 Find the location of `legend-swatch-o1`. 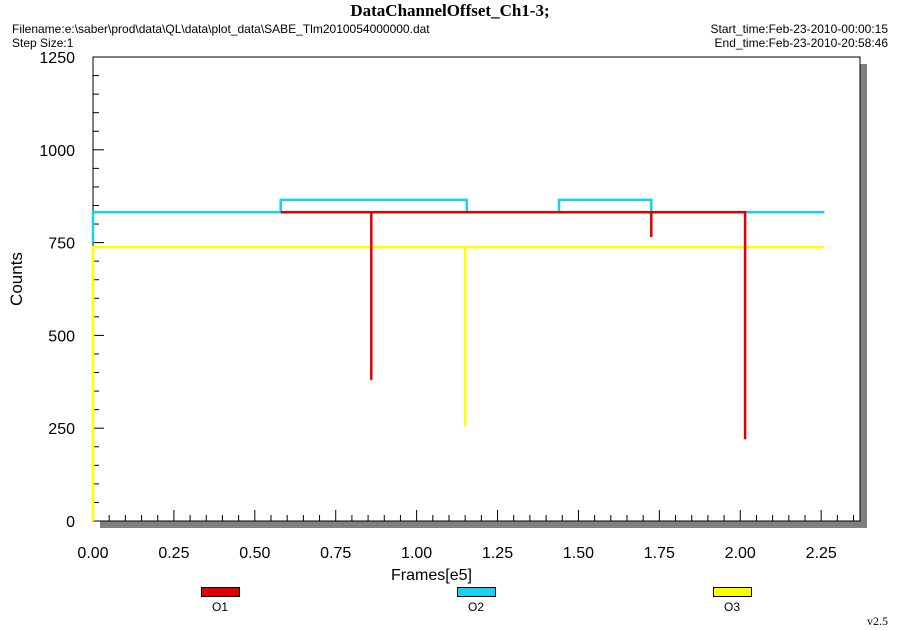

legend-swatch-o1 is located at coordinates (220, 592).